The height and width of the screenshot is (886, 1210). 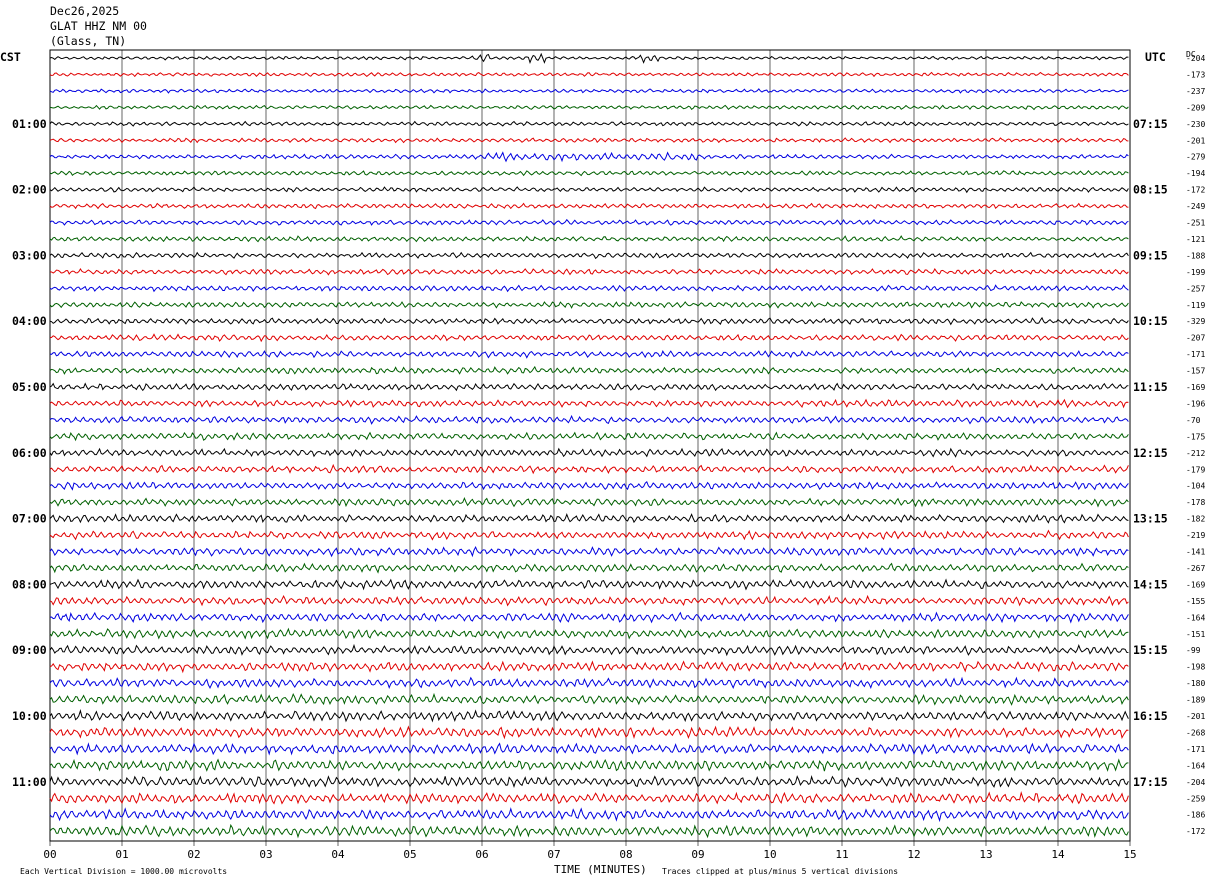 I want to click on dc-offset-label: -237, so click(x=1195, y=91).